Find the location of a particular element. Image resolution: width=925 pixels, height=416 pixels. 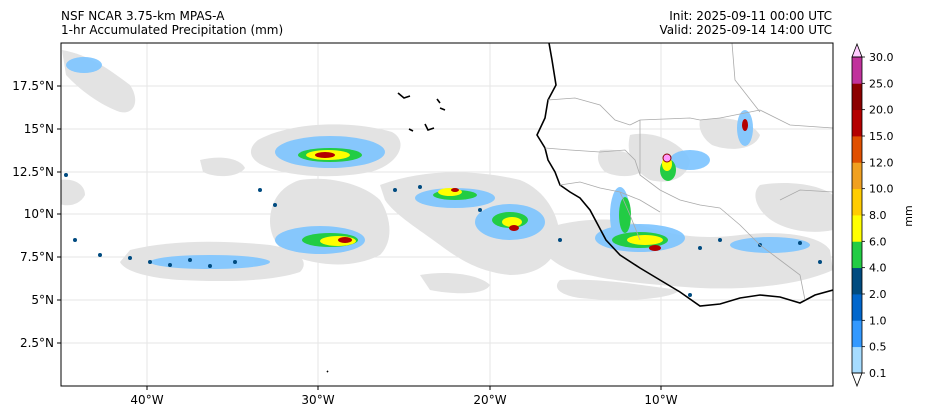

lat-label-12-5n: 12.5°N is located at coordinates (33, 172).